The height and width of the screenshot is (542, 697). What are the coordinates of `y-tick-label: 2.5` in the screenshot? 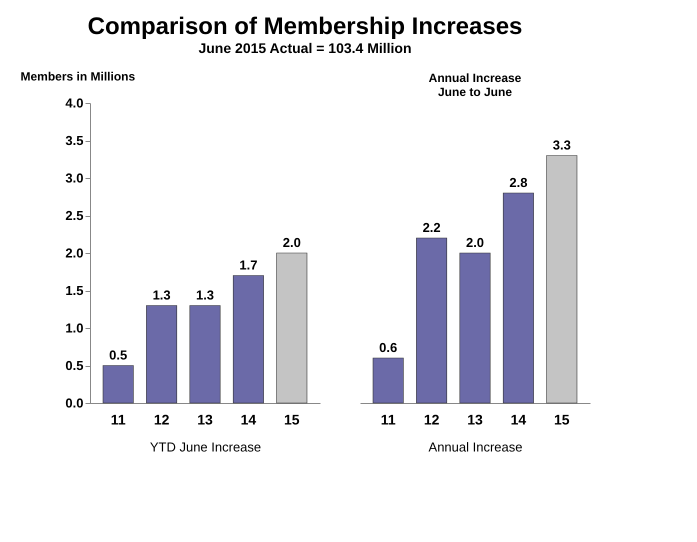 It's located at (74, 215).